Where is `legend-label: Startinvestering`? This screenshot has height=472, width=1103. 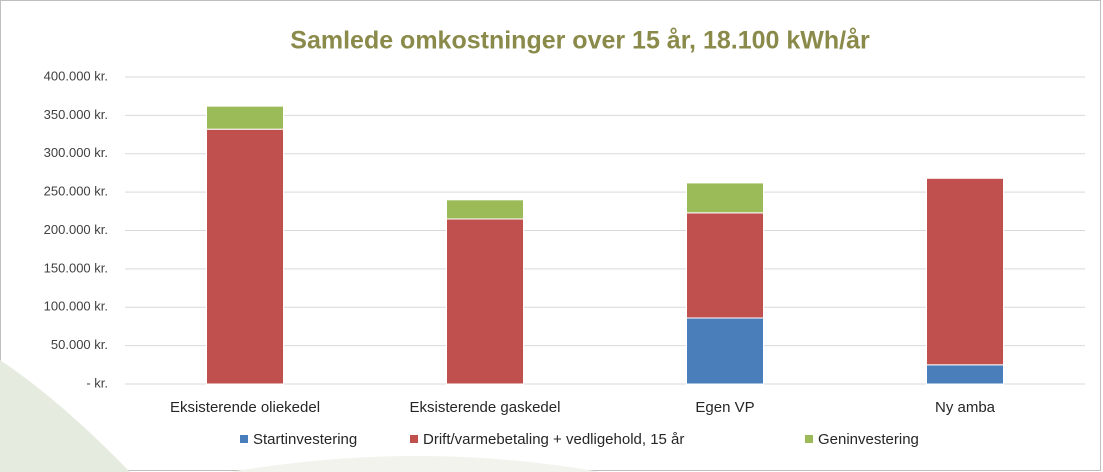
legend-label: Startinvestering is located at coordinates (305, 439).